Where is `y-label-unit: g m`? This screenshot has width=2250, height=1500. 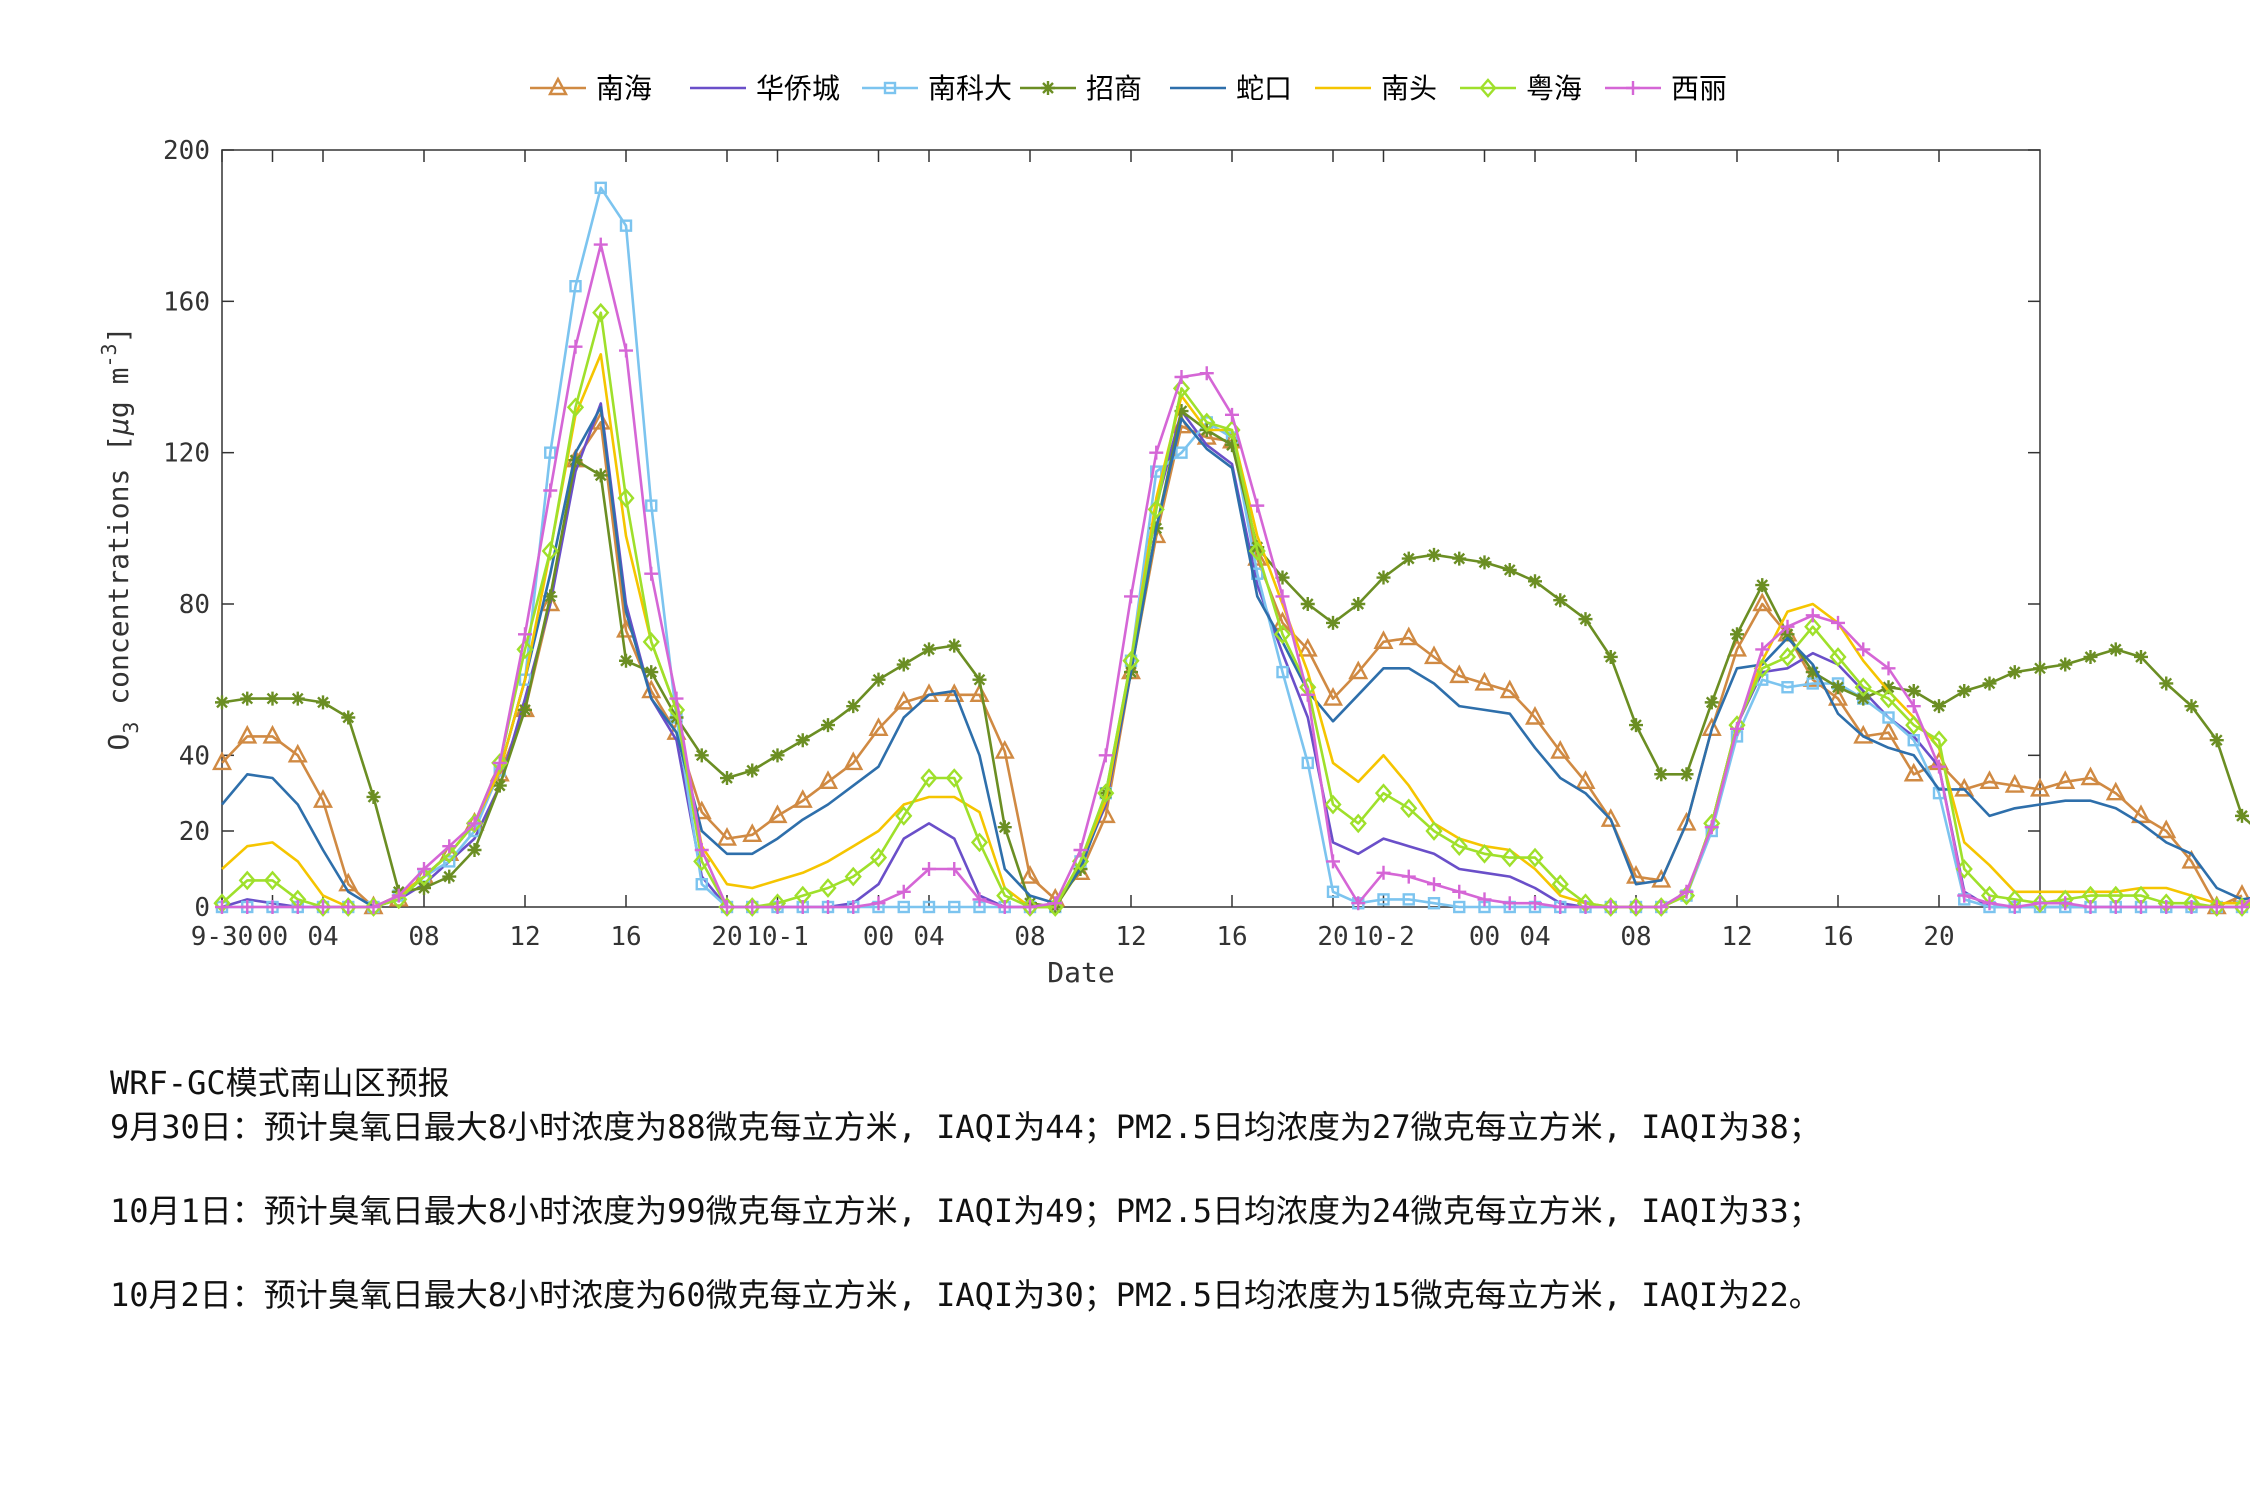 y-label-unit: g m is located at coordinates (118, 393).